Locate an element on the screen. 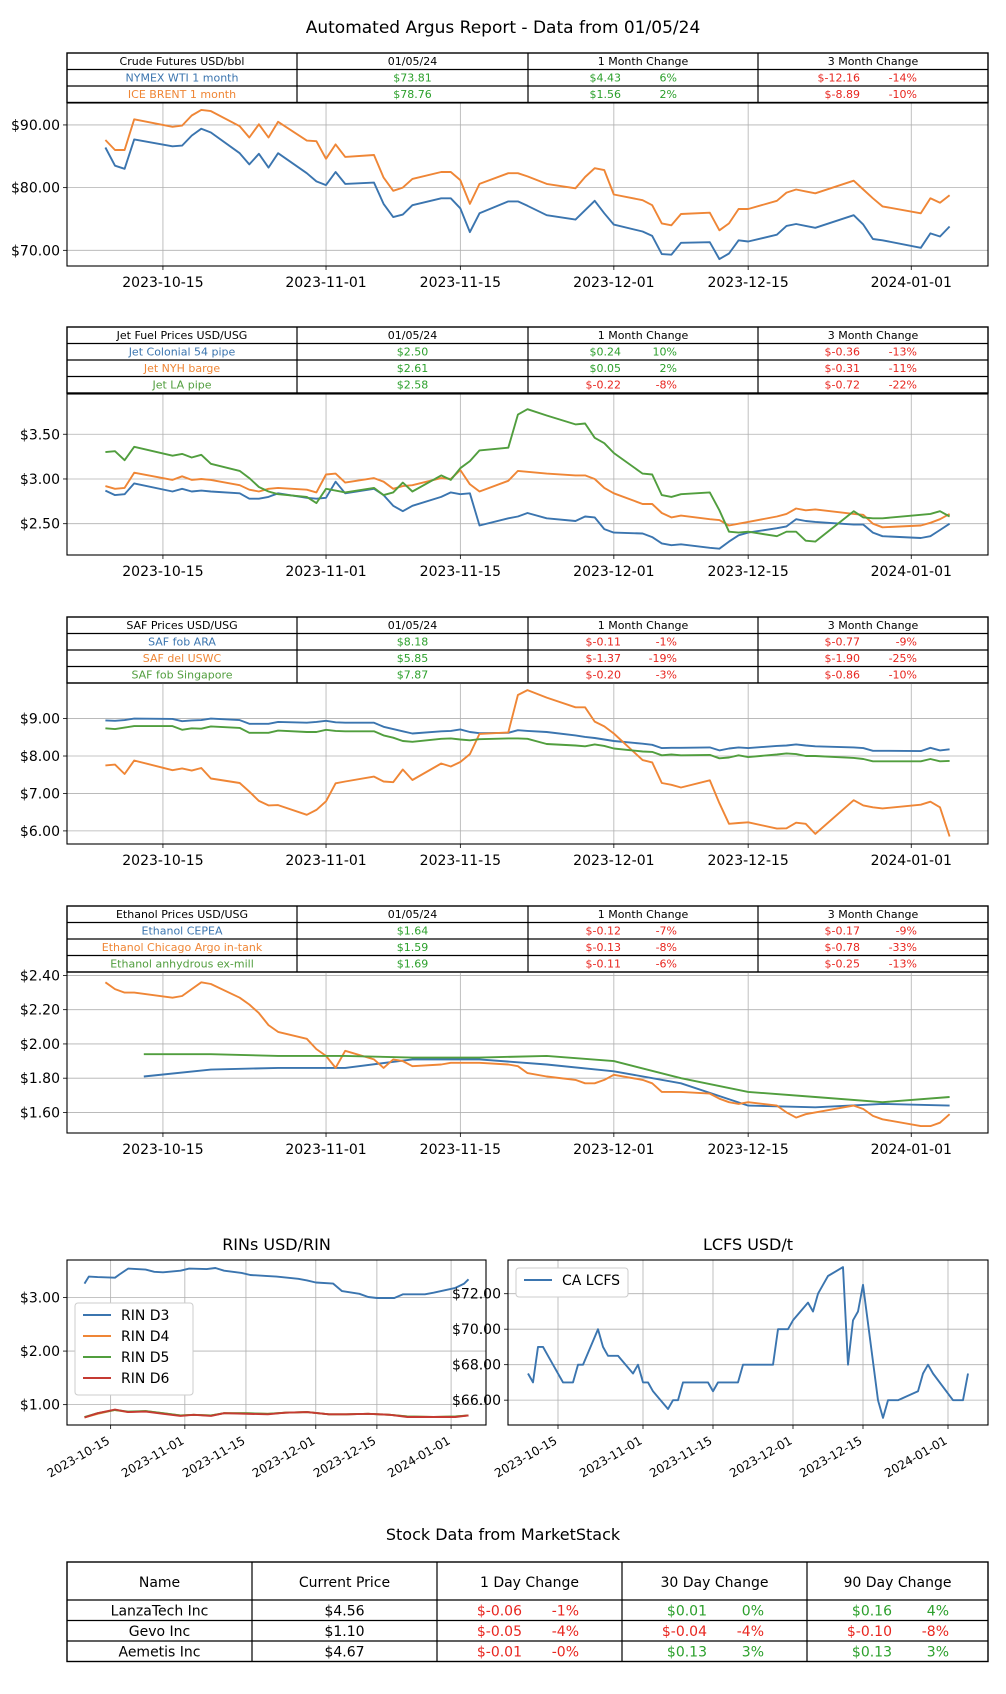 The image size is (1006, 1694). price-cell: $5.85 is located at coordinates (413, 658).